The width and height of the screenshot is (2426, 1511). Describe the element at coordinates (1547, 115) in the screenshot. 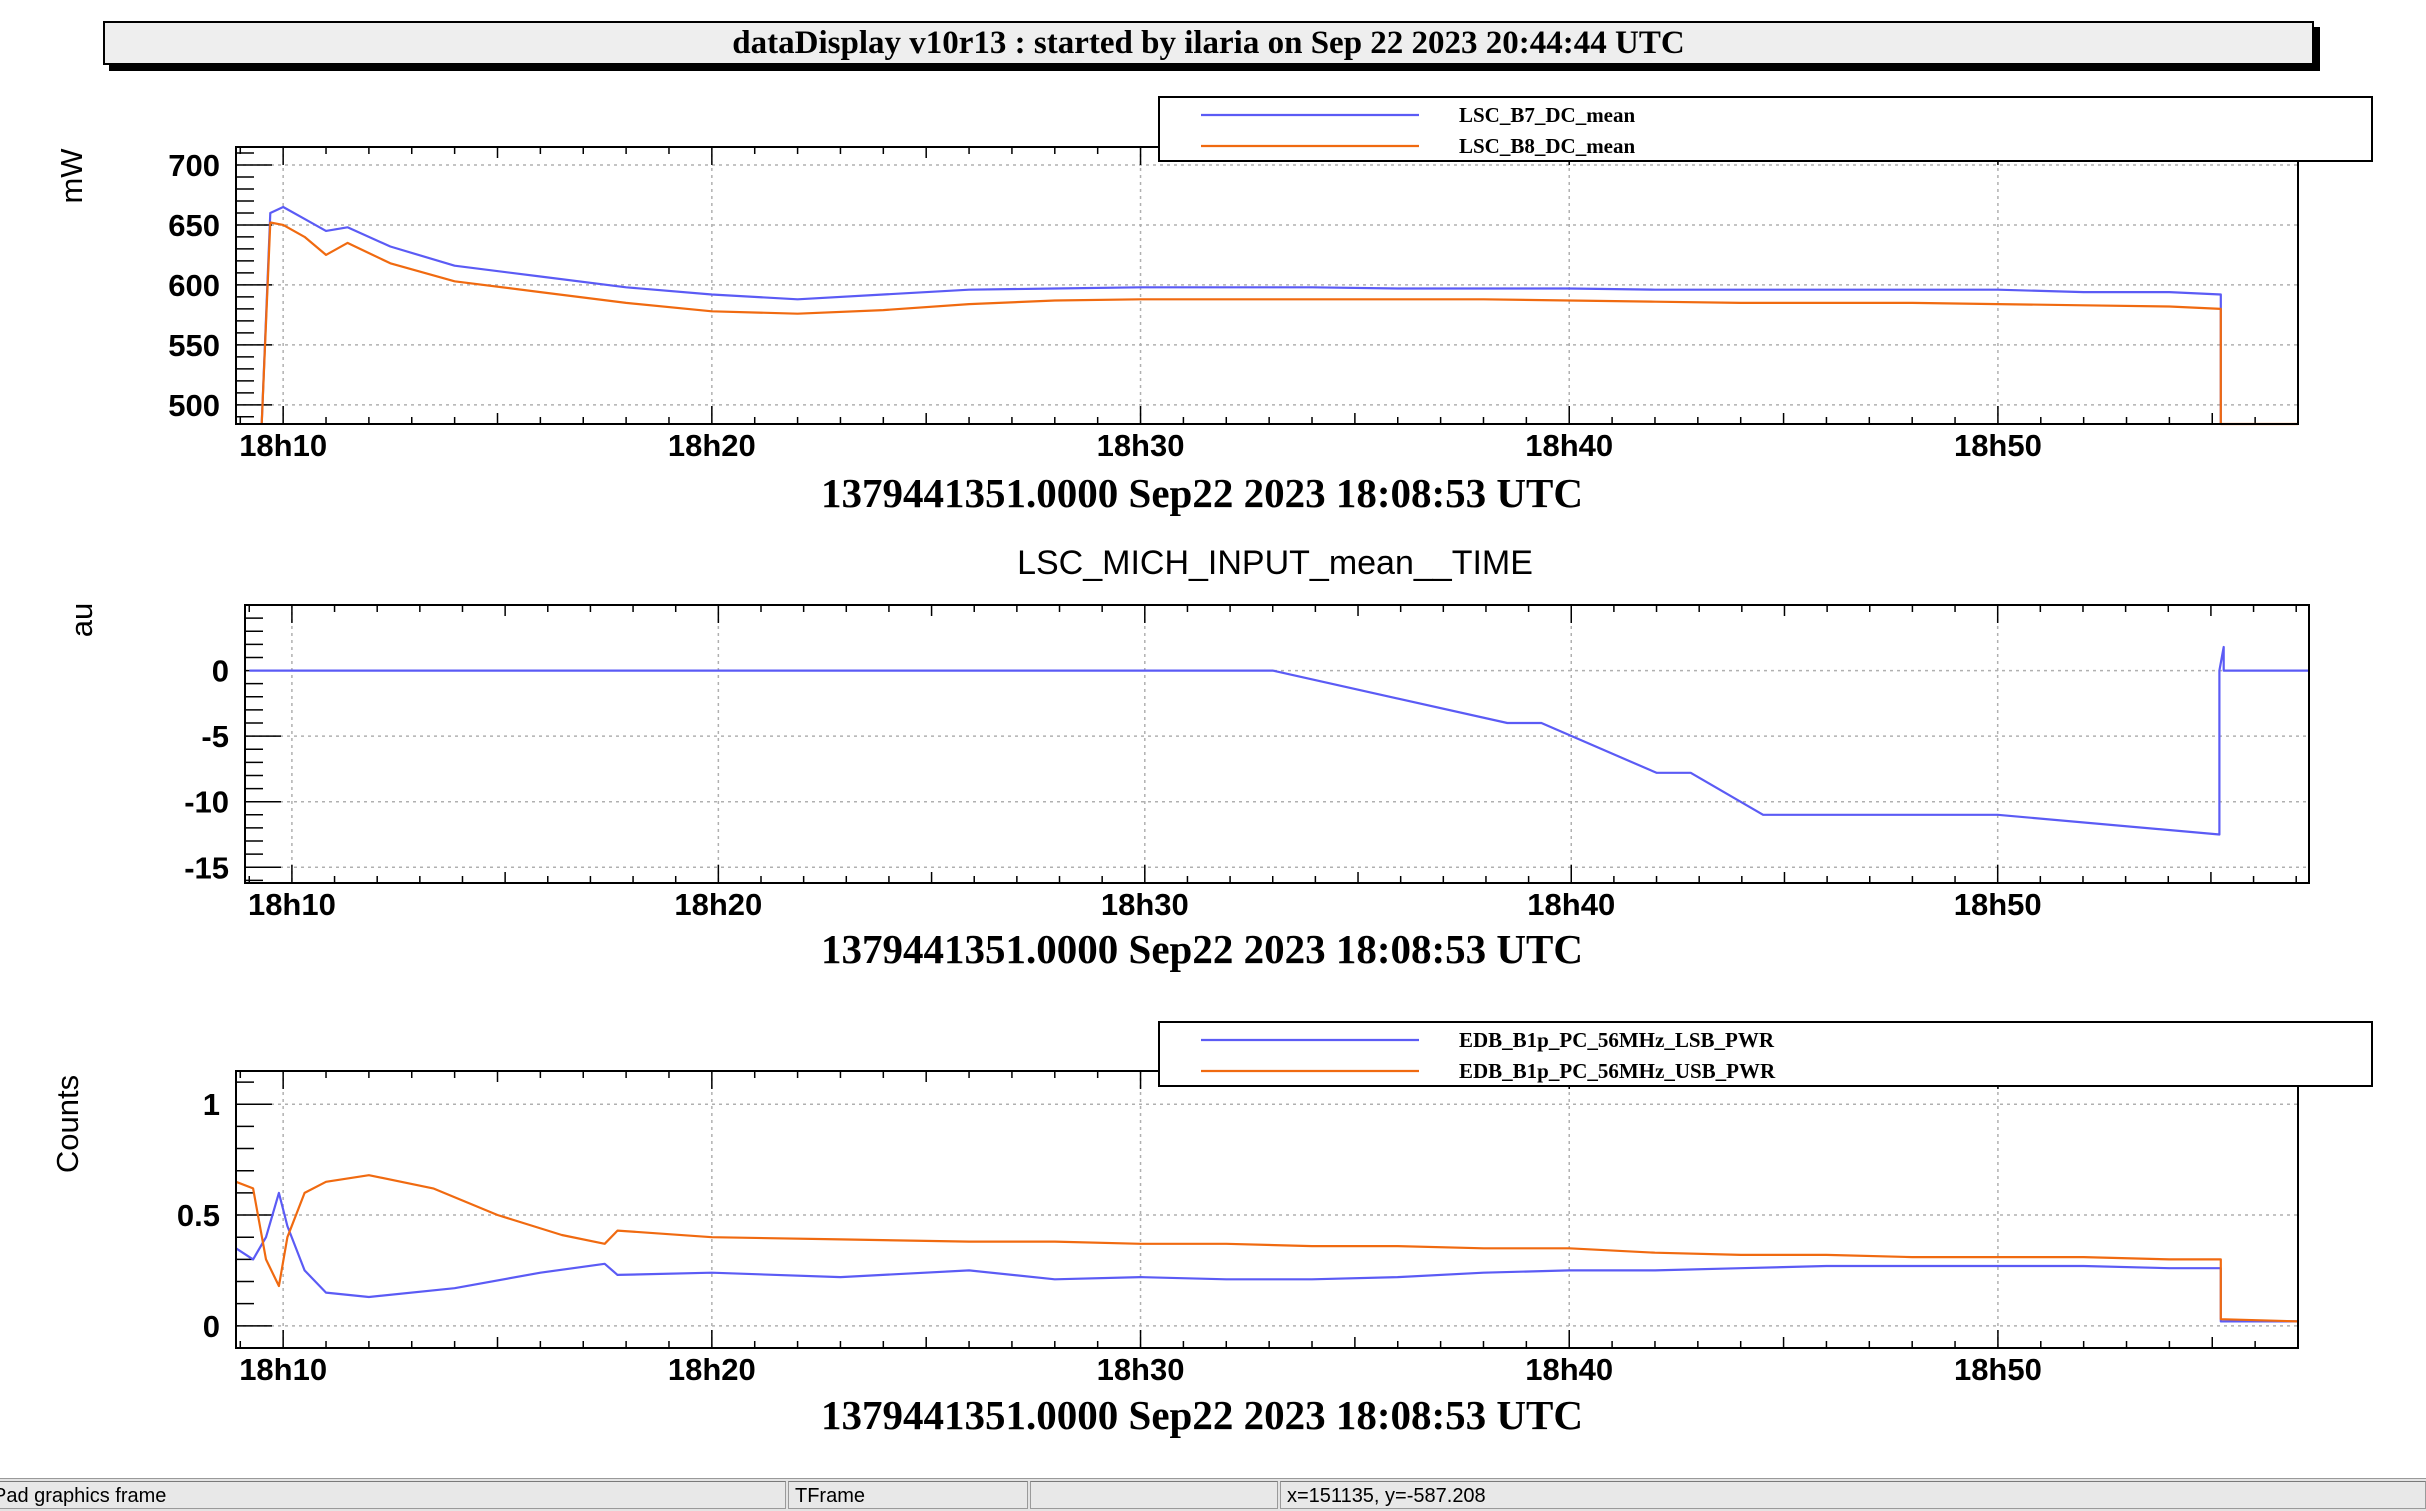

I see `legend-entry: LSC_B7_DC_mean` at that location.